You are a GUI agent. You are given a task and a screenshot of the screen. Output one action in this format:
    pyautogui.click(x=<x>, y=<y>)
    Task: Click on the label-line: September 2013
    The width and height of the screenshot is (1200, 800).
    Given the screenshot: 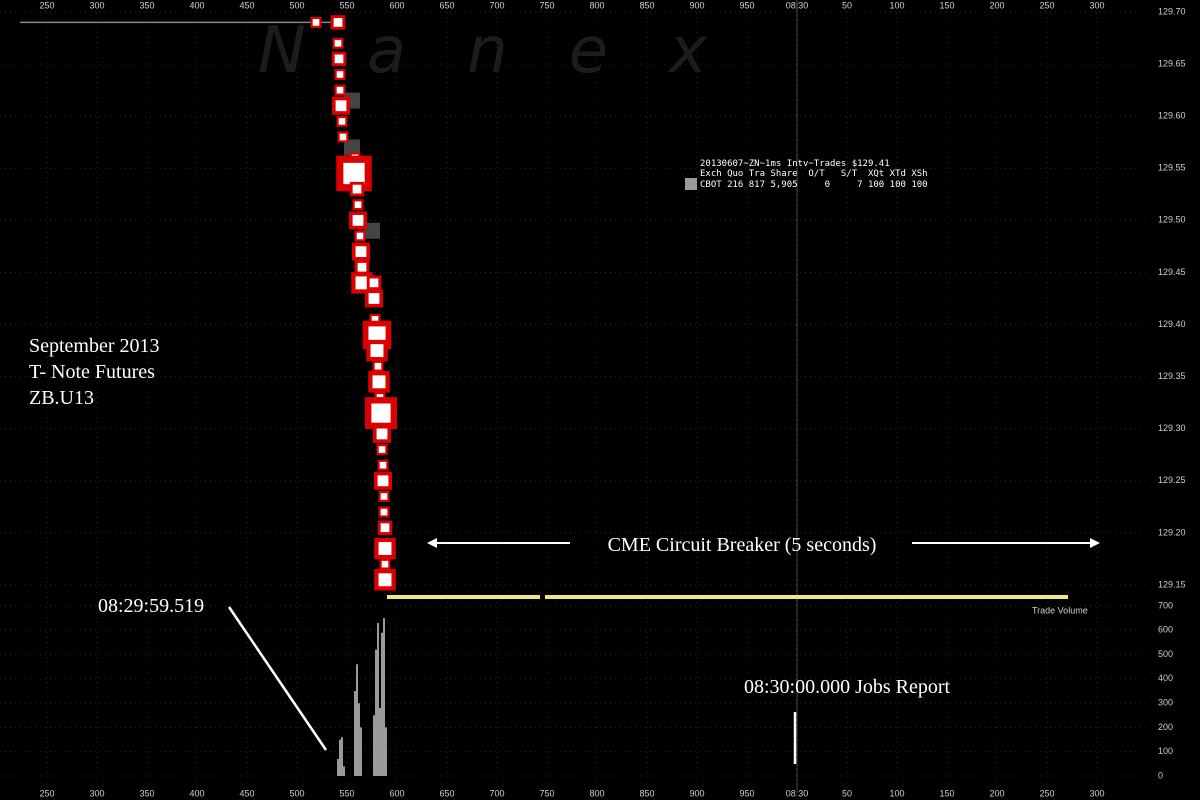 What is the action you would take?
    pyautogui.click(x=94, y=346)
    